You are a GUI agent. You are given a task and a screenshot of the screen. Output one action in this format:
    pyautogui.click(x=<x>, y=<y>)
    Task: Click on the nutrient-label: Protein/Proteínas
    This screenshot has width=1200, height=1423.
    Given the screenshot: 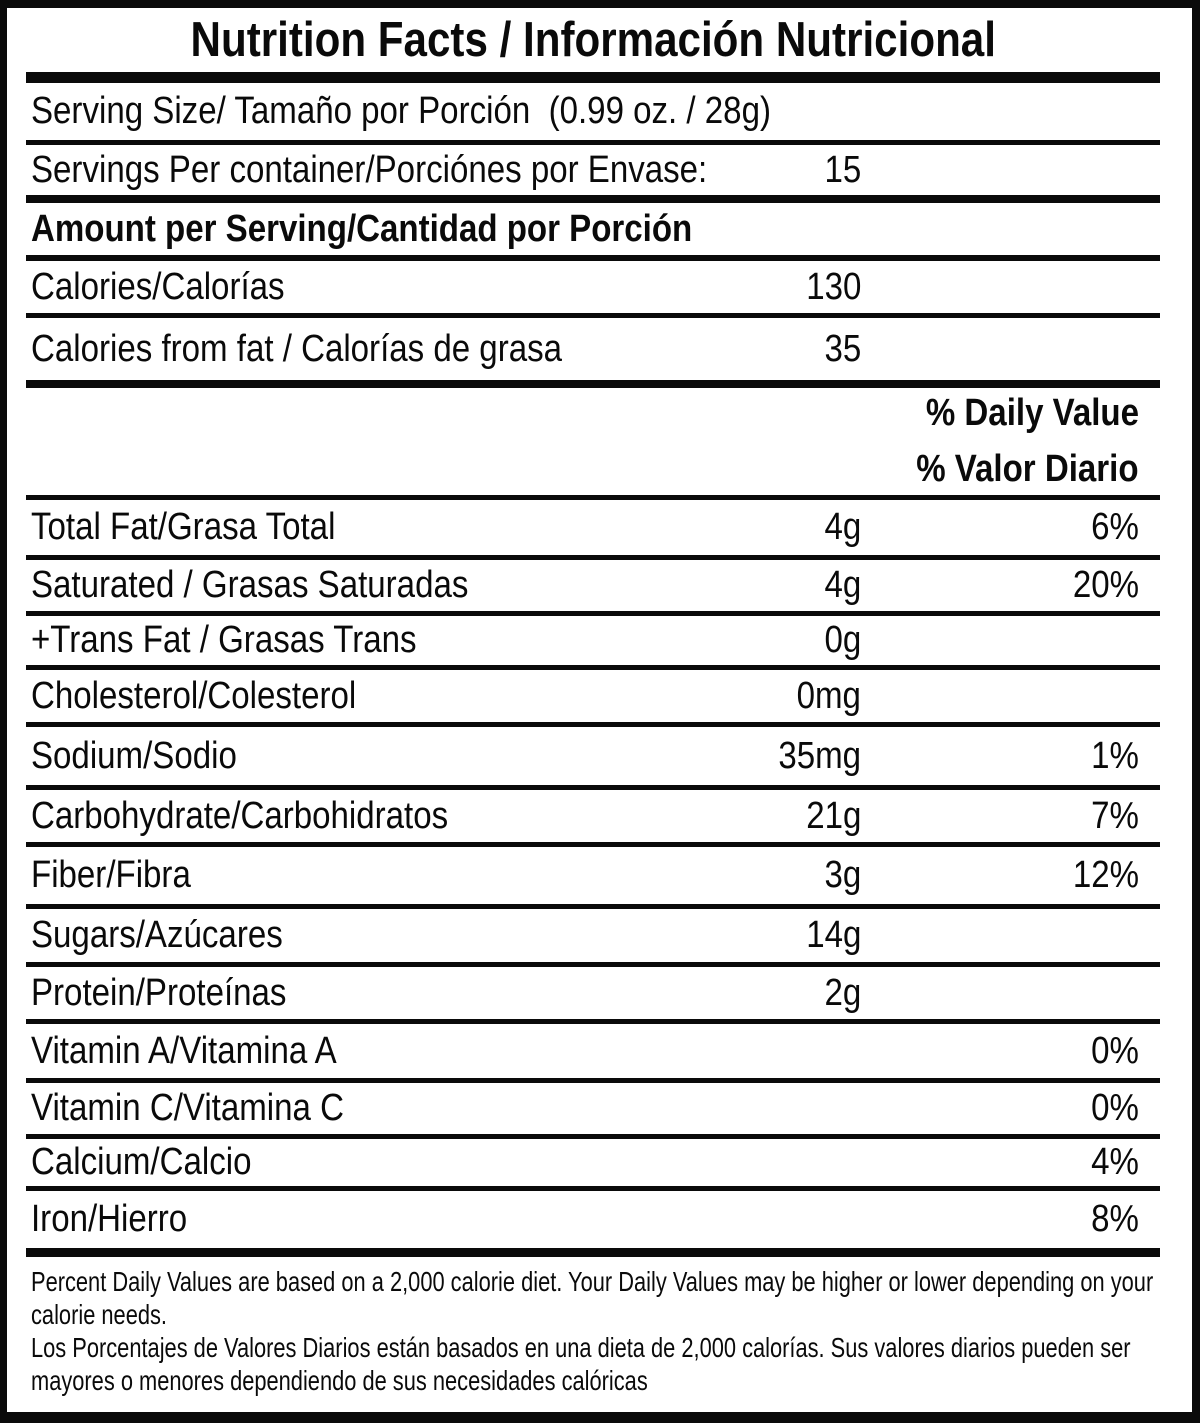 What is the action you would take?
    pyautogui.click(x=159, y=992)
    